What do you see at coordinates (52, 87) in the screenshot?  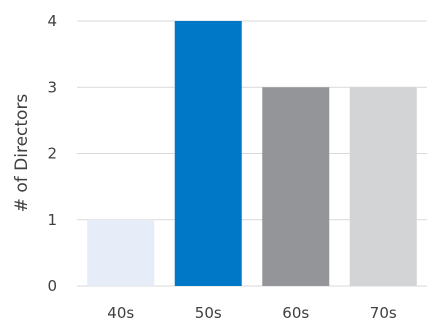 I see `y-tick-label: 3` at bounding box center [52, 87].